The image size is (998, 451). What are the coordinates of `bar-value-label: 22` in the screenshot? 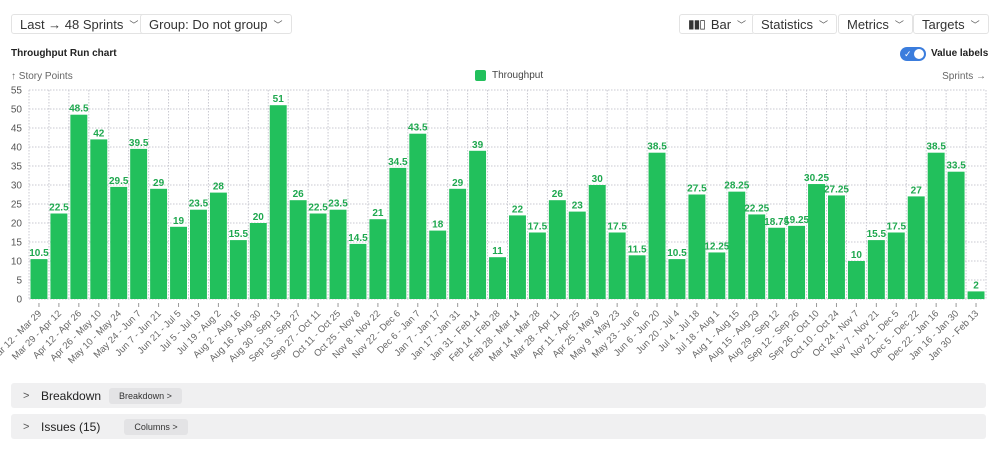 It's located at (518, 209).